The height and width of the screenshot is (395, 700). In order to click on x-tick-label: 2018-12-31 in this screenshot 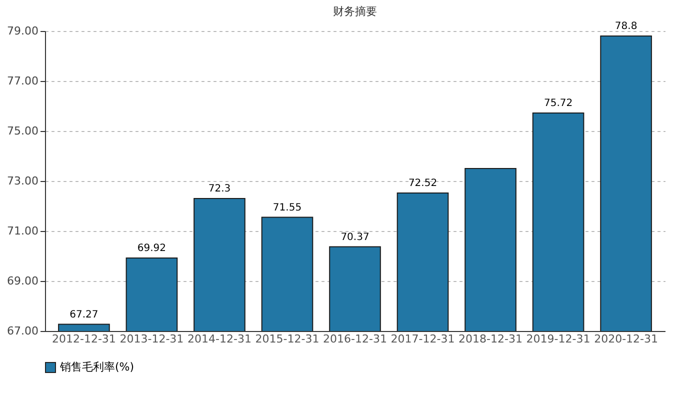, I will do `click(490, 339)`.